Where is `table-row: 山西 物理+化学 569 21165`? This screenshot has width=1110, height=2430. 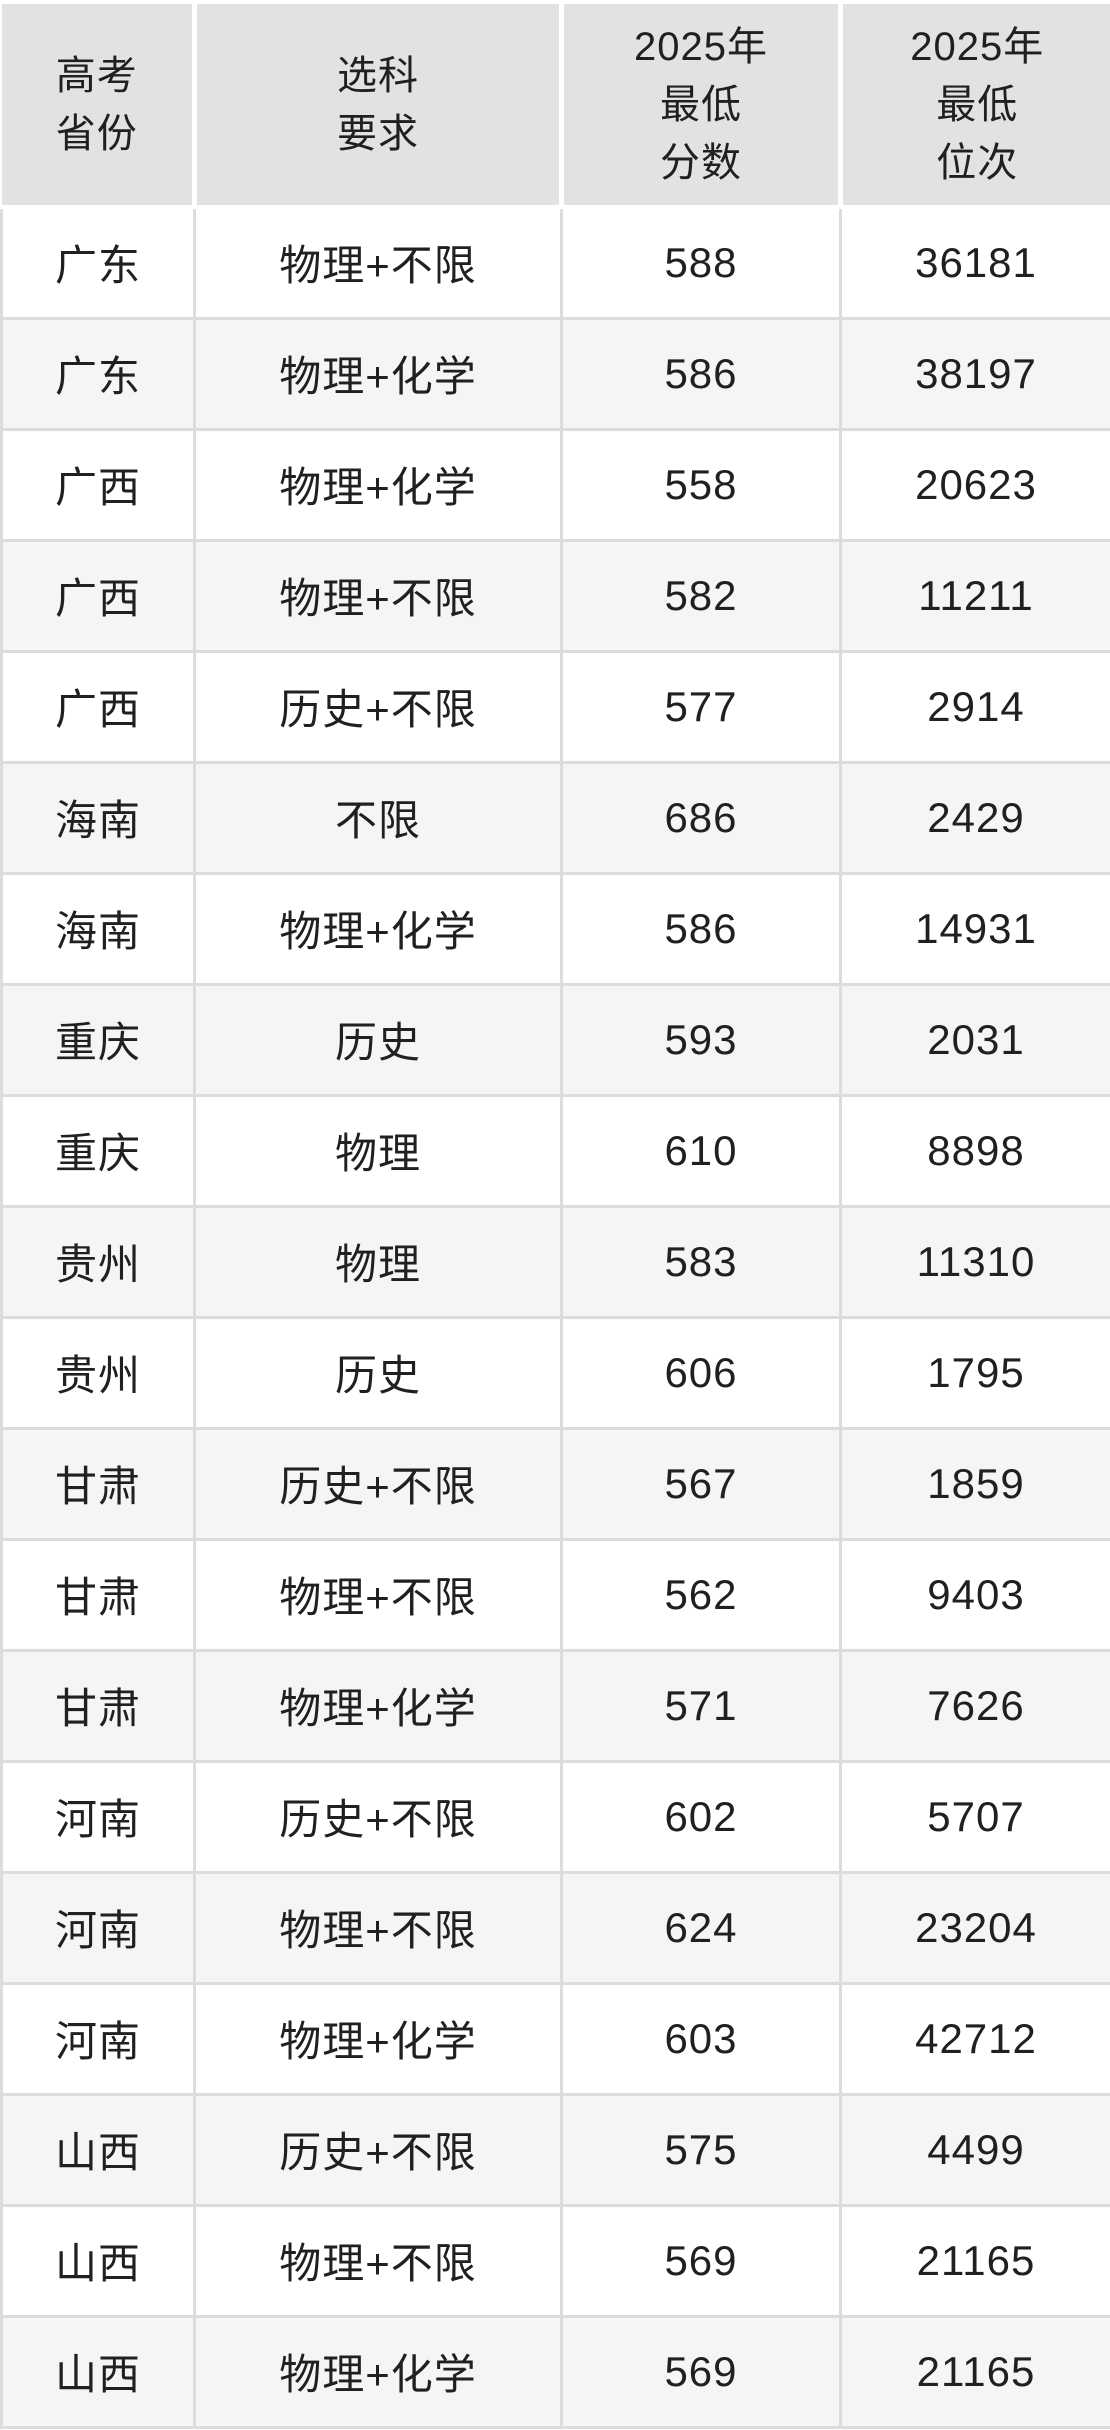
table-row: 山西 物理+化学 569 21165 is located at coordinates (555, 2371).